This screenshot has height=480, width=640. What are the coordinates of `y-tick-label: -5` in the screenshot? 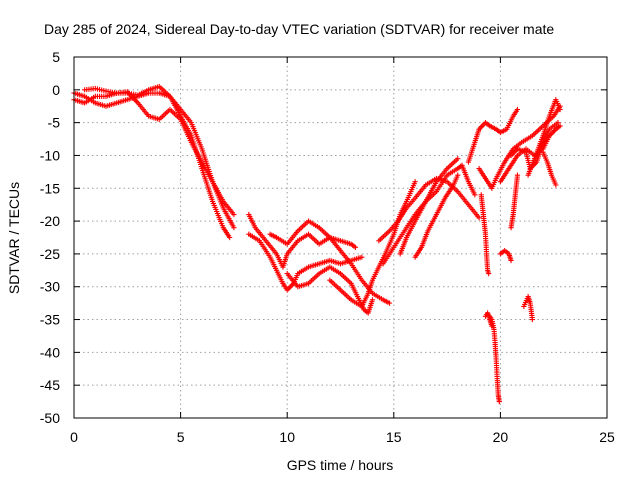 It's located at (54, 123).